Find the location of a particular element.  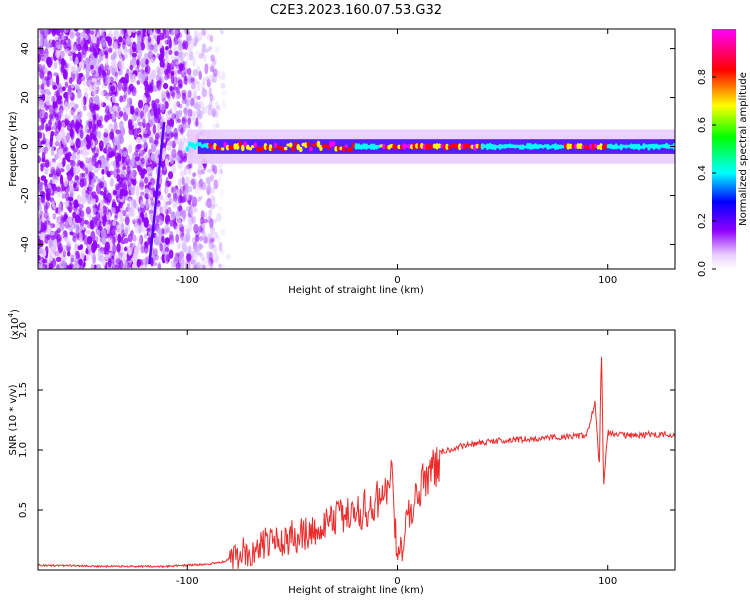

snr-y-scale-note: (x104) is located at coordinates (14, 324).